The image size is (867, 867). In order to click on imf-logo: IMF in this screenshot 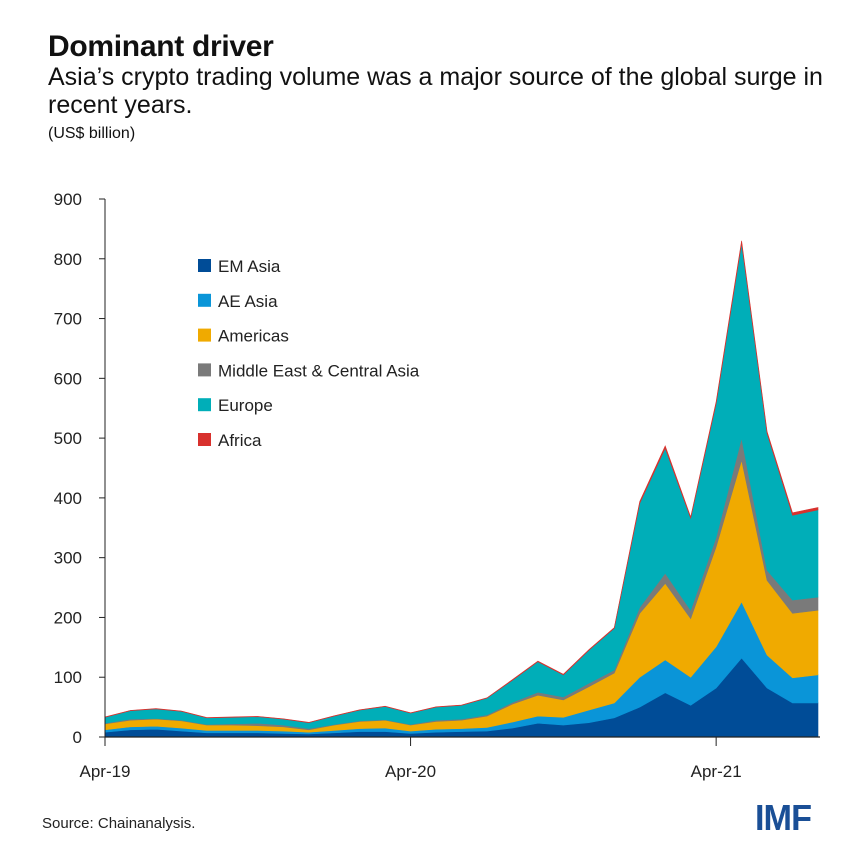, I will do `click(783, 817)`.